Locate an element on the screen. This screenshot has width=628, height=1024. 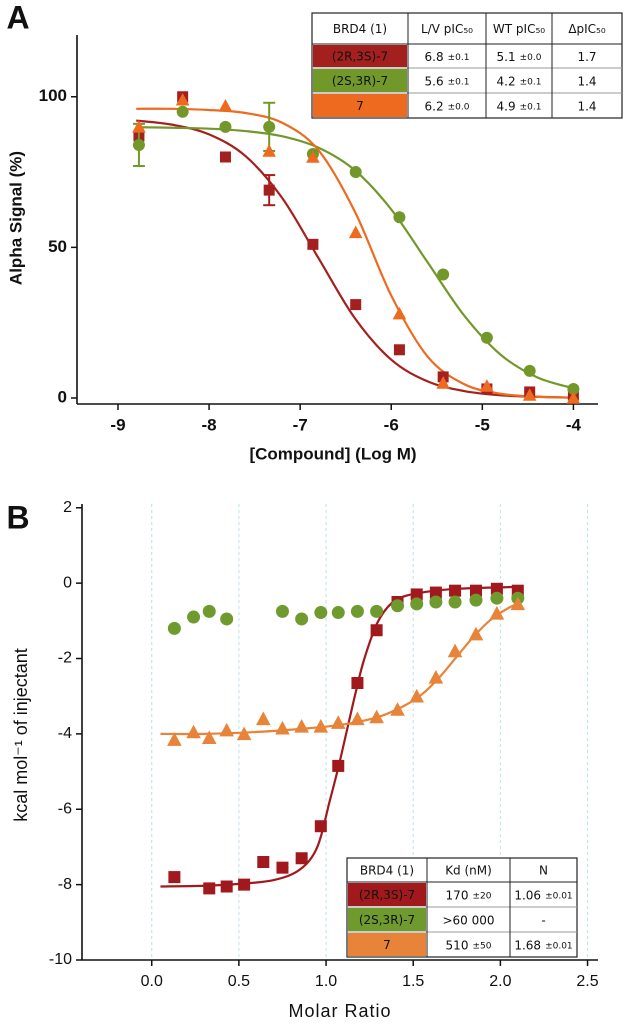
table-cell: 1.4 is located at coordinates (586, 106).